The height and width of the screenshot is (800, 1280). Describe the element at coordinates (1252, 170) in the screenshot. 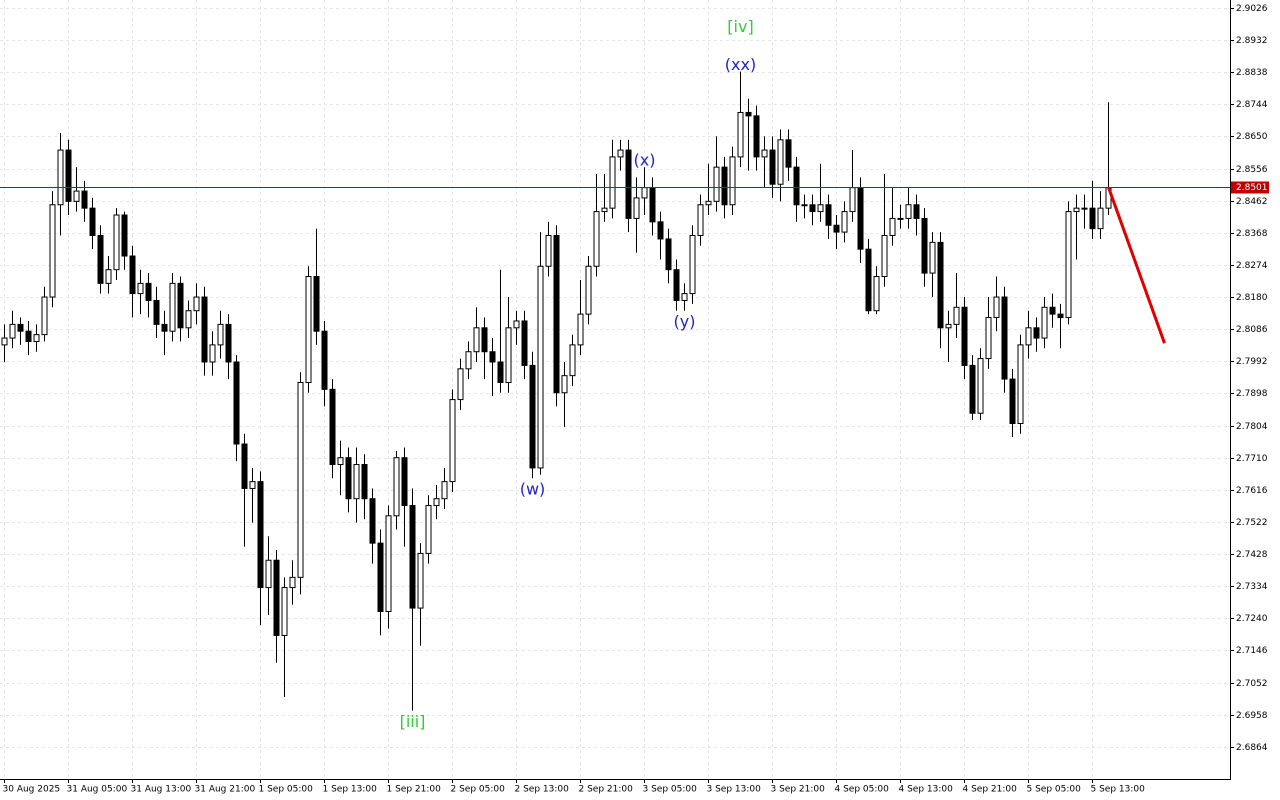

I see `y-tick-label: 2.8556` at that location.